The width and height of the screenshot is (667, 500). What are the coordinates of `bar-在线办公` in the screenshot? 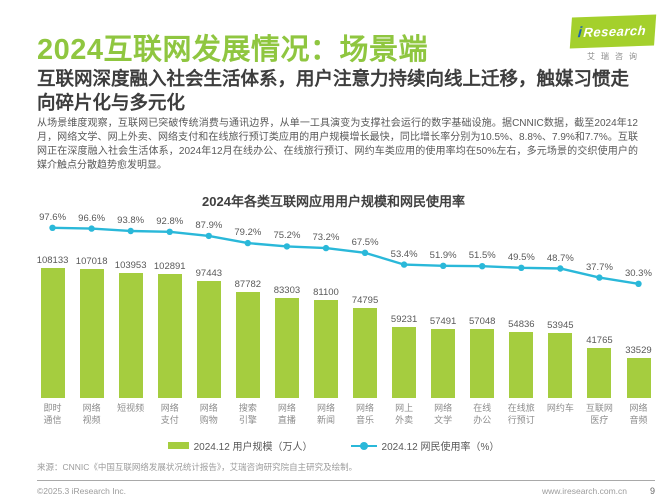 It's located at (482, 363).